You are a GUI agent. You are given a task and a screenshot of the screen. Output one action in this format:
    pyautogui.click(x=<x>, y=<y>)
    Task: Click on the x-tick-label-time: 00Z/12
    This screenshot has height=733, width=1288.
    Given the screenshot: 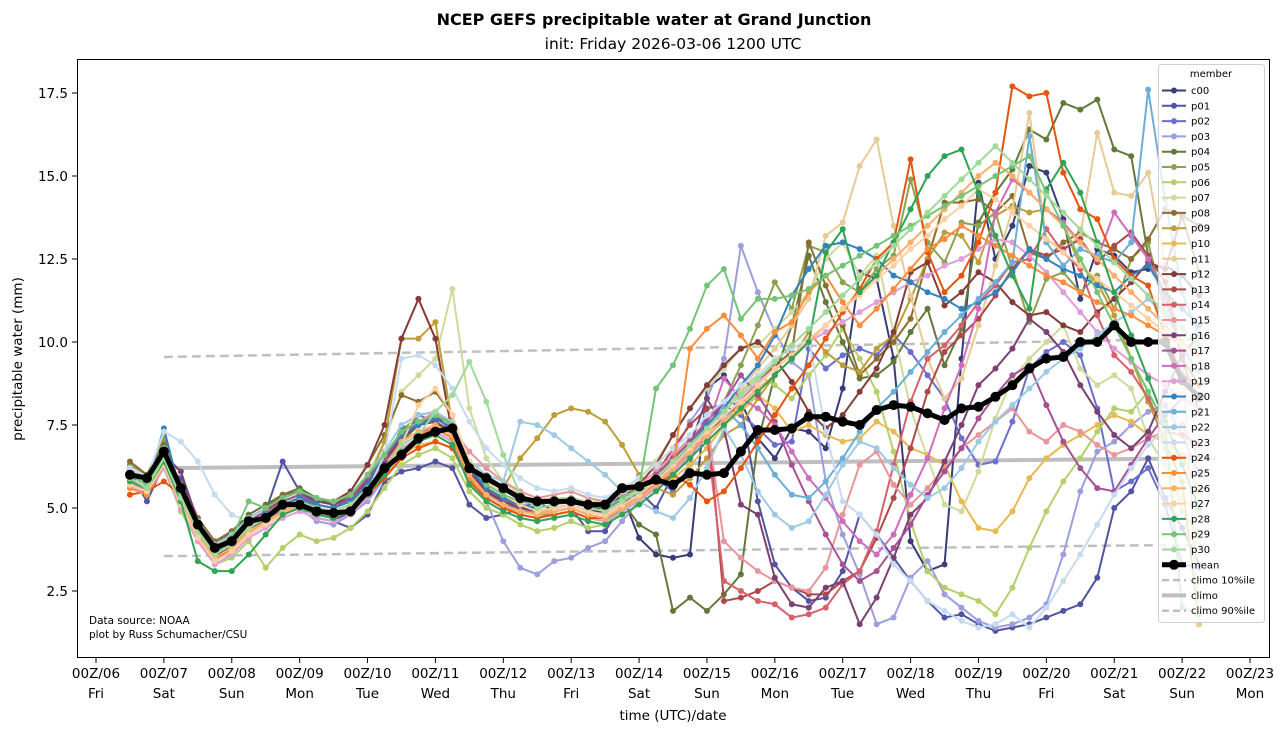 What is the action you would take?
    pyautogui.click(x=503, y=674)
    